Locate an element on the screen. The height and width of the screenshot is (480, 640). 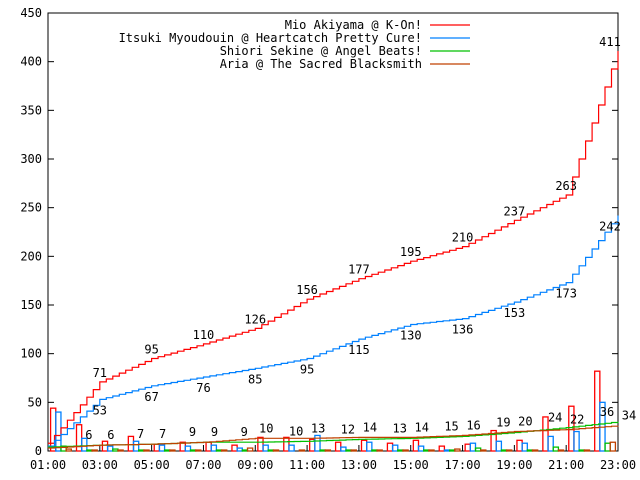
data-label: 13 is located at coordinates (400, 428).